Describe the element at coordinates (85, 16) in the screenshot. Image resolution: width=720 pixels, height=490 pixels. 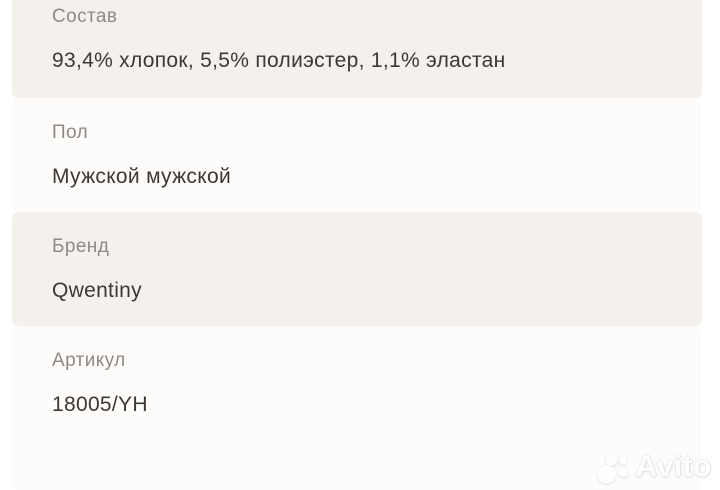
I see `attribute-label: Состав` at that location.